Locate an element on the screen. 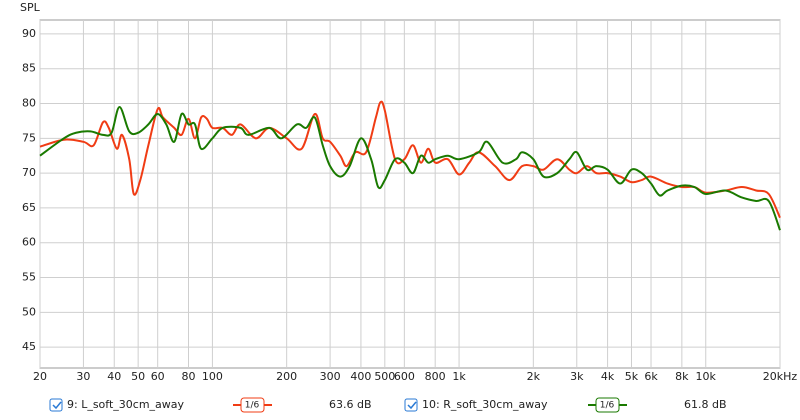 This screenshot has width=800, height=420. x-tick-label: 4k is located at coordinates (608, 376).